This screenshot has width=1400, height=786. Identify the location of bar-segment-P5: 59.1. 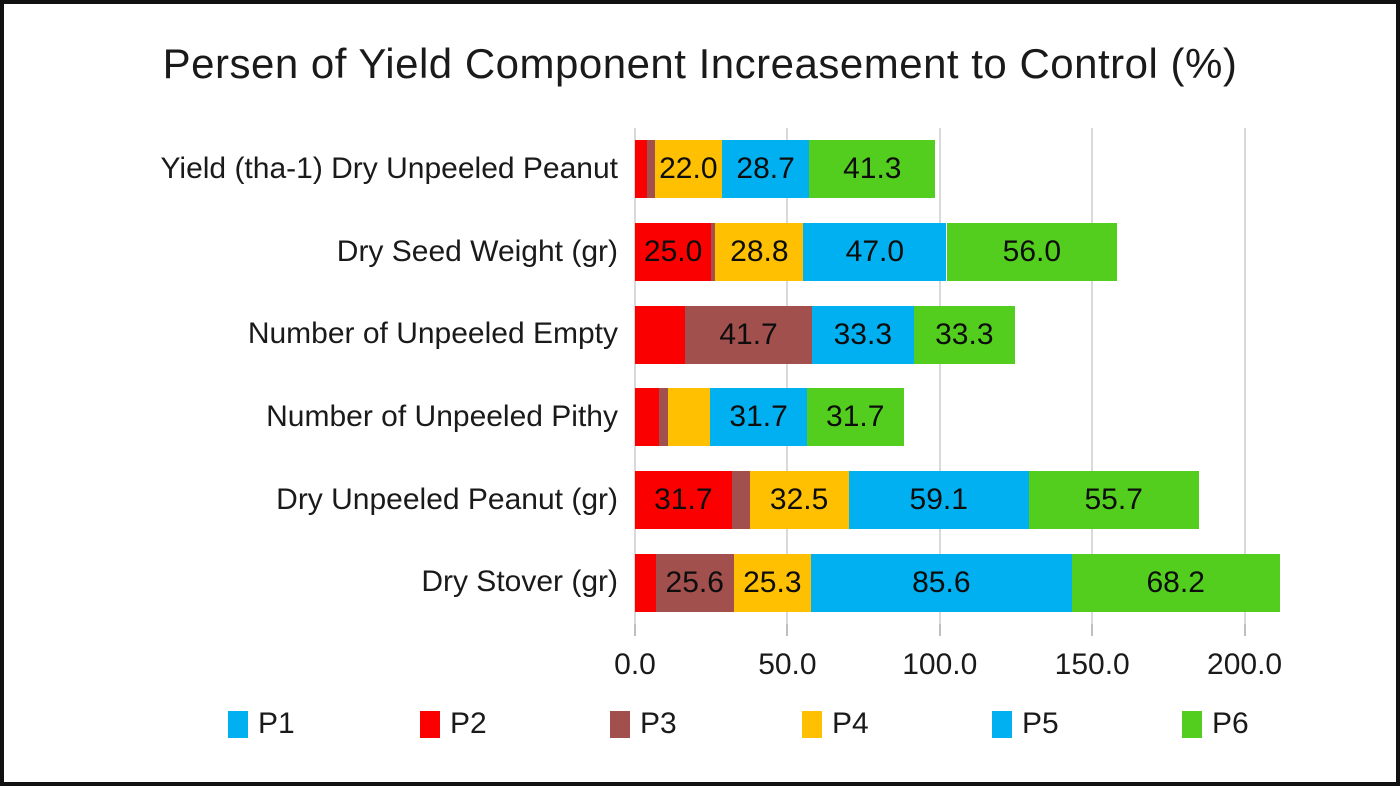
(938, 500).